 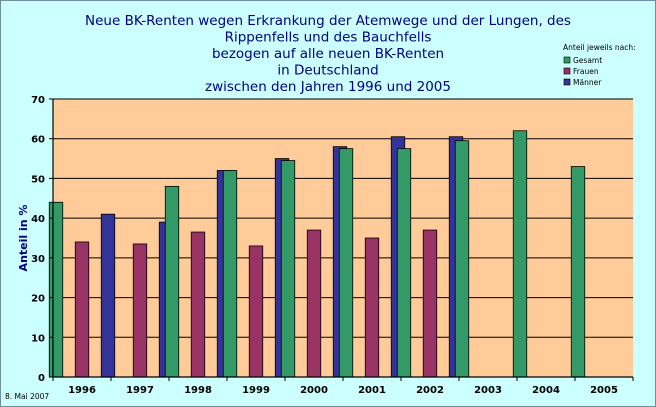 I want to click on chart-title-line: zwischen den Jahren 1996 und 2005, so click(x=328, y=87).